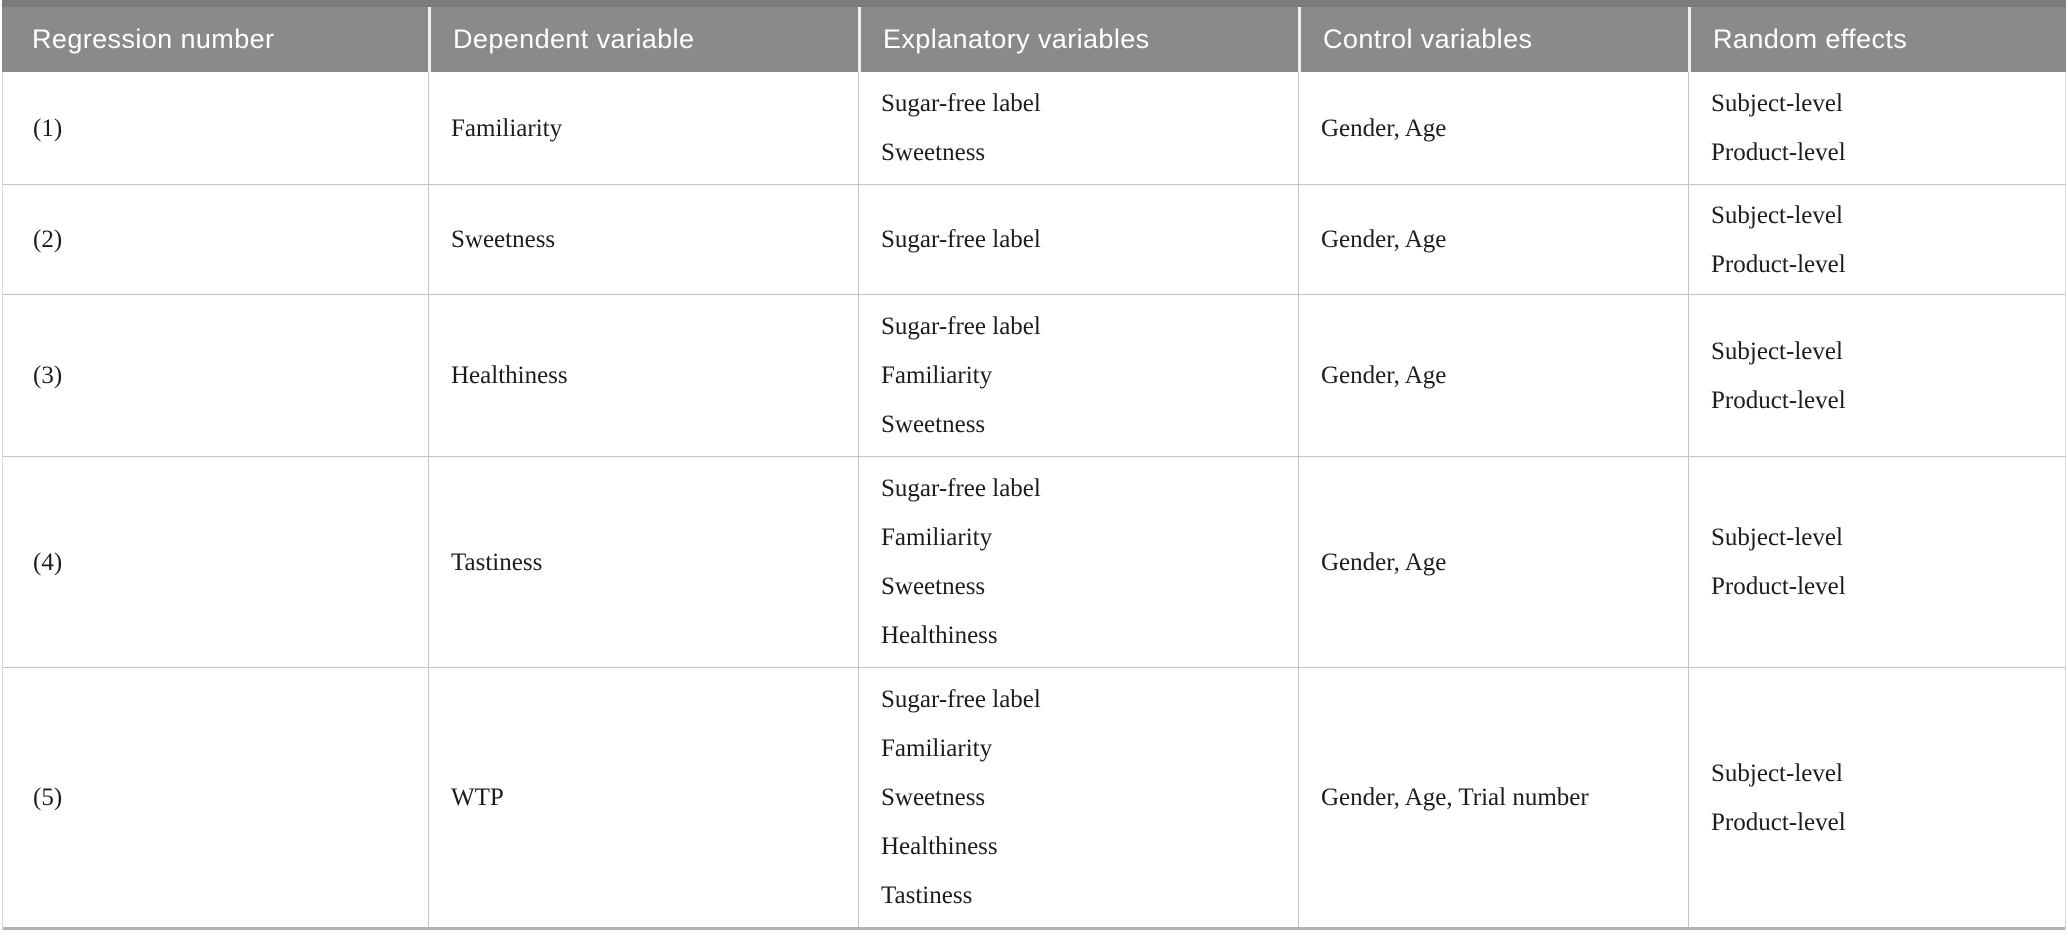 The height and width of the screenshot is (948, 2068). I want to click on cell-regression-number: (2), so click(215, 239).